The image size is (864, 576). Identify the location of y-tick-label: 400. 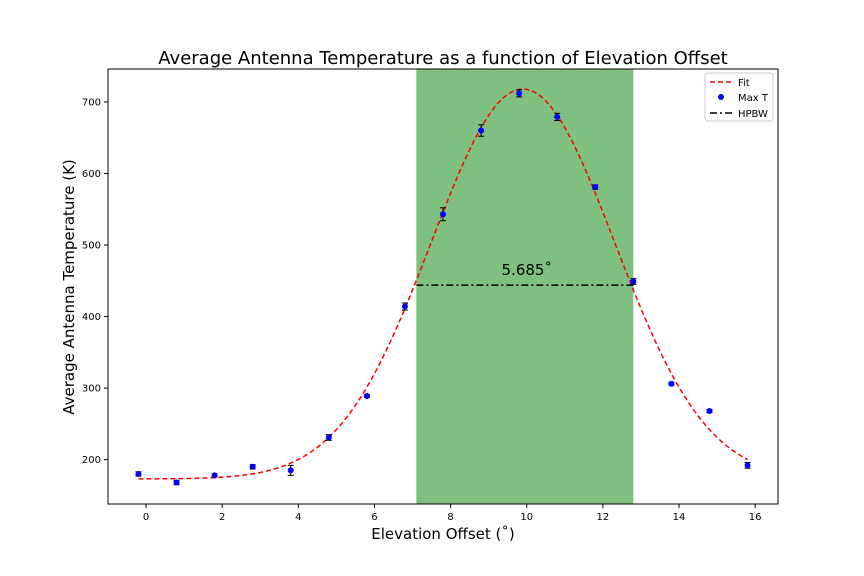
(91, 317).